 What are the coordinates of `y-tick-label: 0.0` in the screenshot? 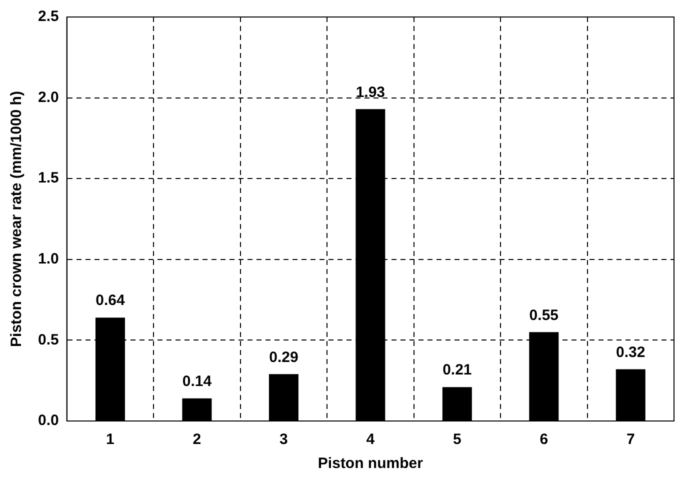 It's located at (48, 421).